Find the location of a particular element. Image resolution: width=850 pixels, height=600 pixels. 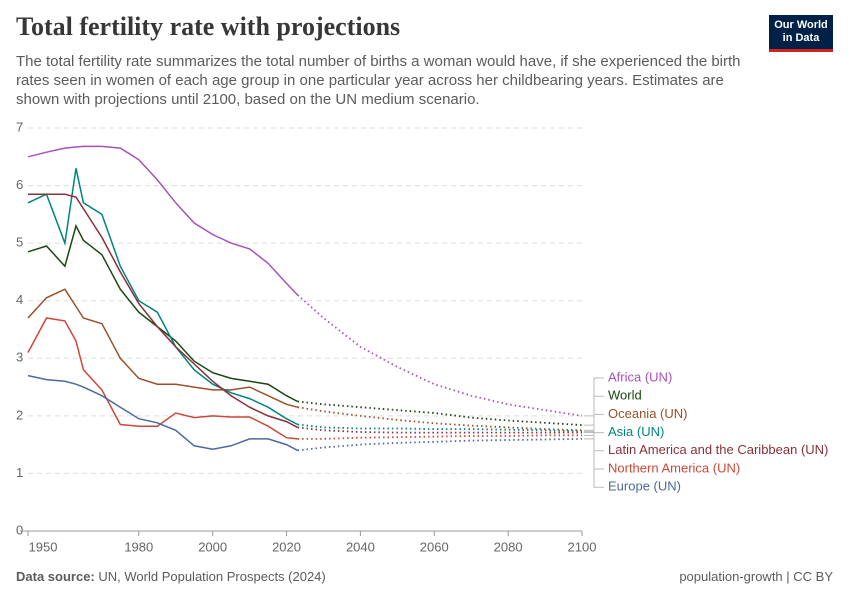

x-tick-label: 2000 is located at coordinates (212, 546).